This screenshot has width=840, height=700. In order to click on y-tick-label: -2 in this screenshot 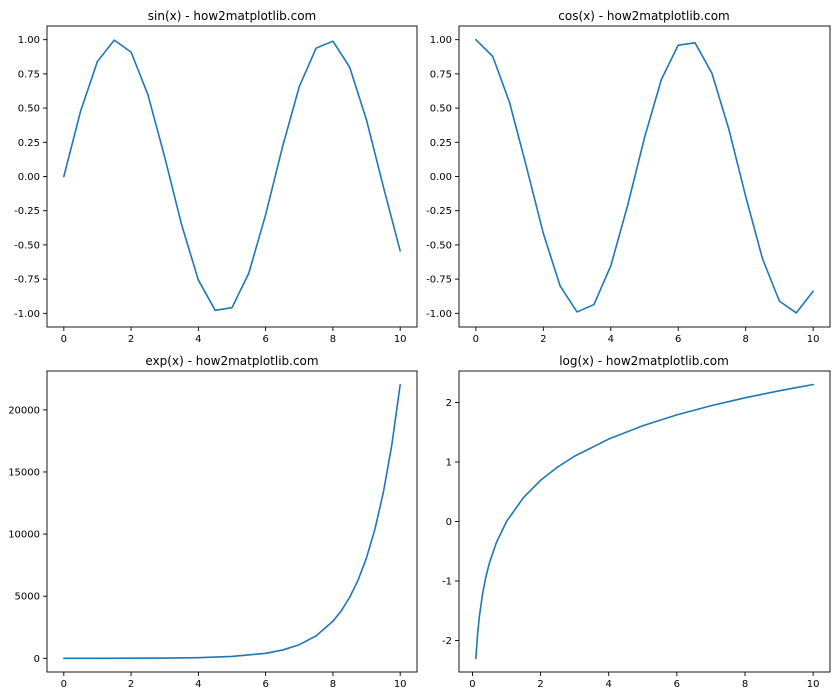, I will do `click(447, 641)`.